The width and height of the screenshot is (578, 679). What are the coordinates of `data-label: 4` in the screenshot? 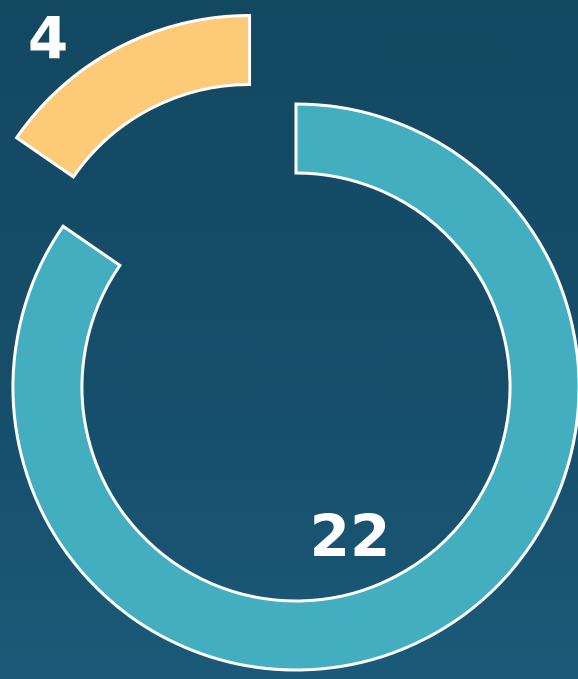 It's located at (48, 38).